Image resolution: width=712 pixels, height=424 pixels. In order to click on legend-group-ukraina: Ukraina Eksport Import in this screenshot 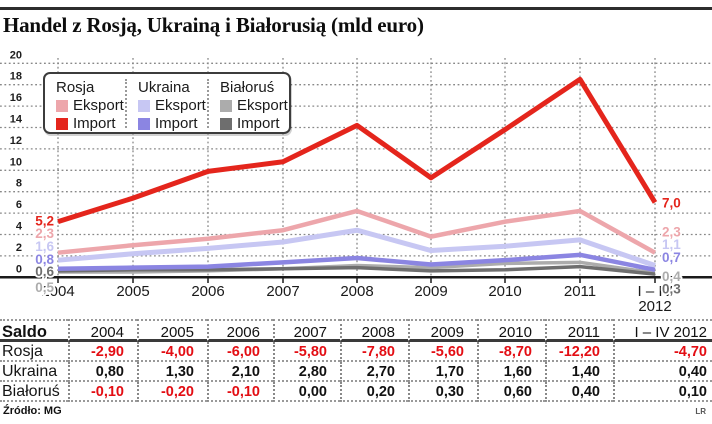, I will do `click(166, 105)`.